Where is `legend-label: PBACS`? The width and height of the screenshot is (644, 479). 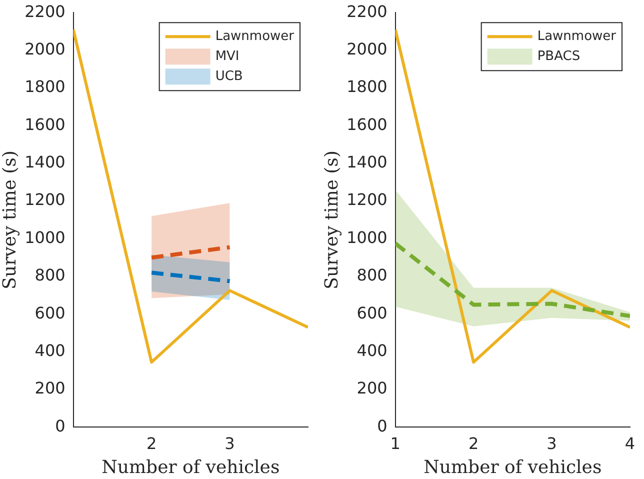
legend-label: PBACS is located at coordinates (558, 56).